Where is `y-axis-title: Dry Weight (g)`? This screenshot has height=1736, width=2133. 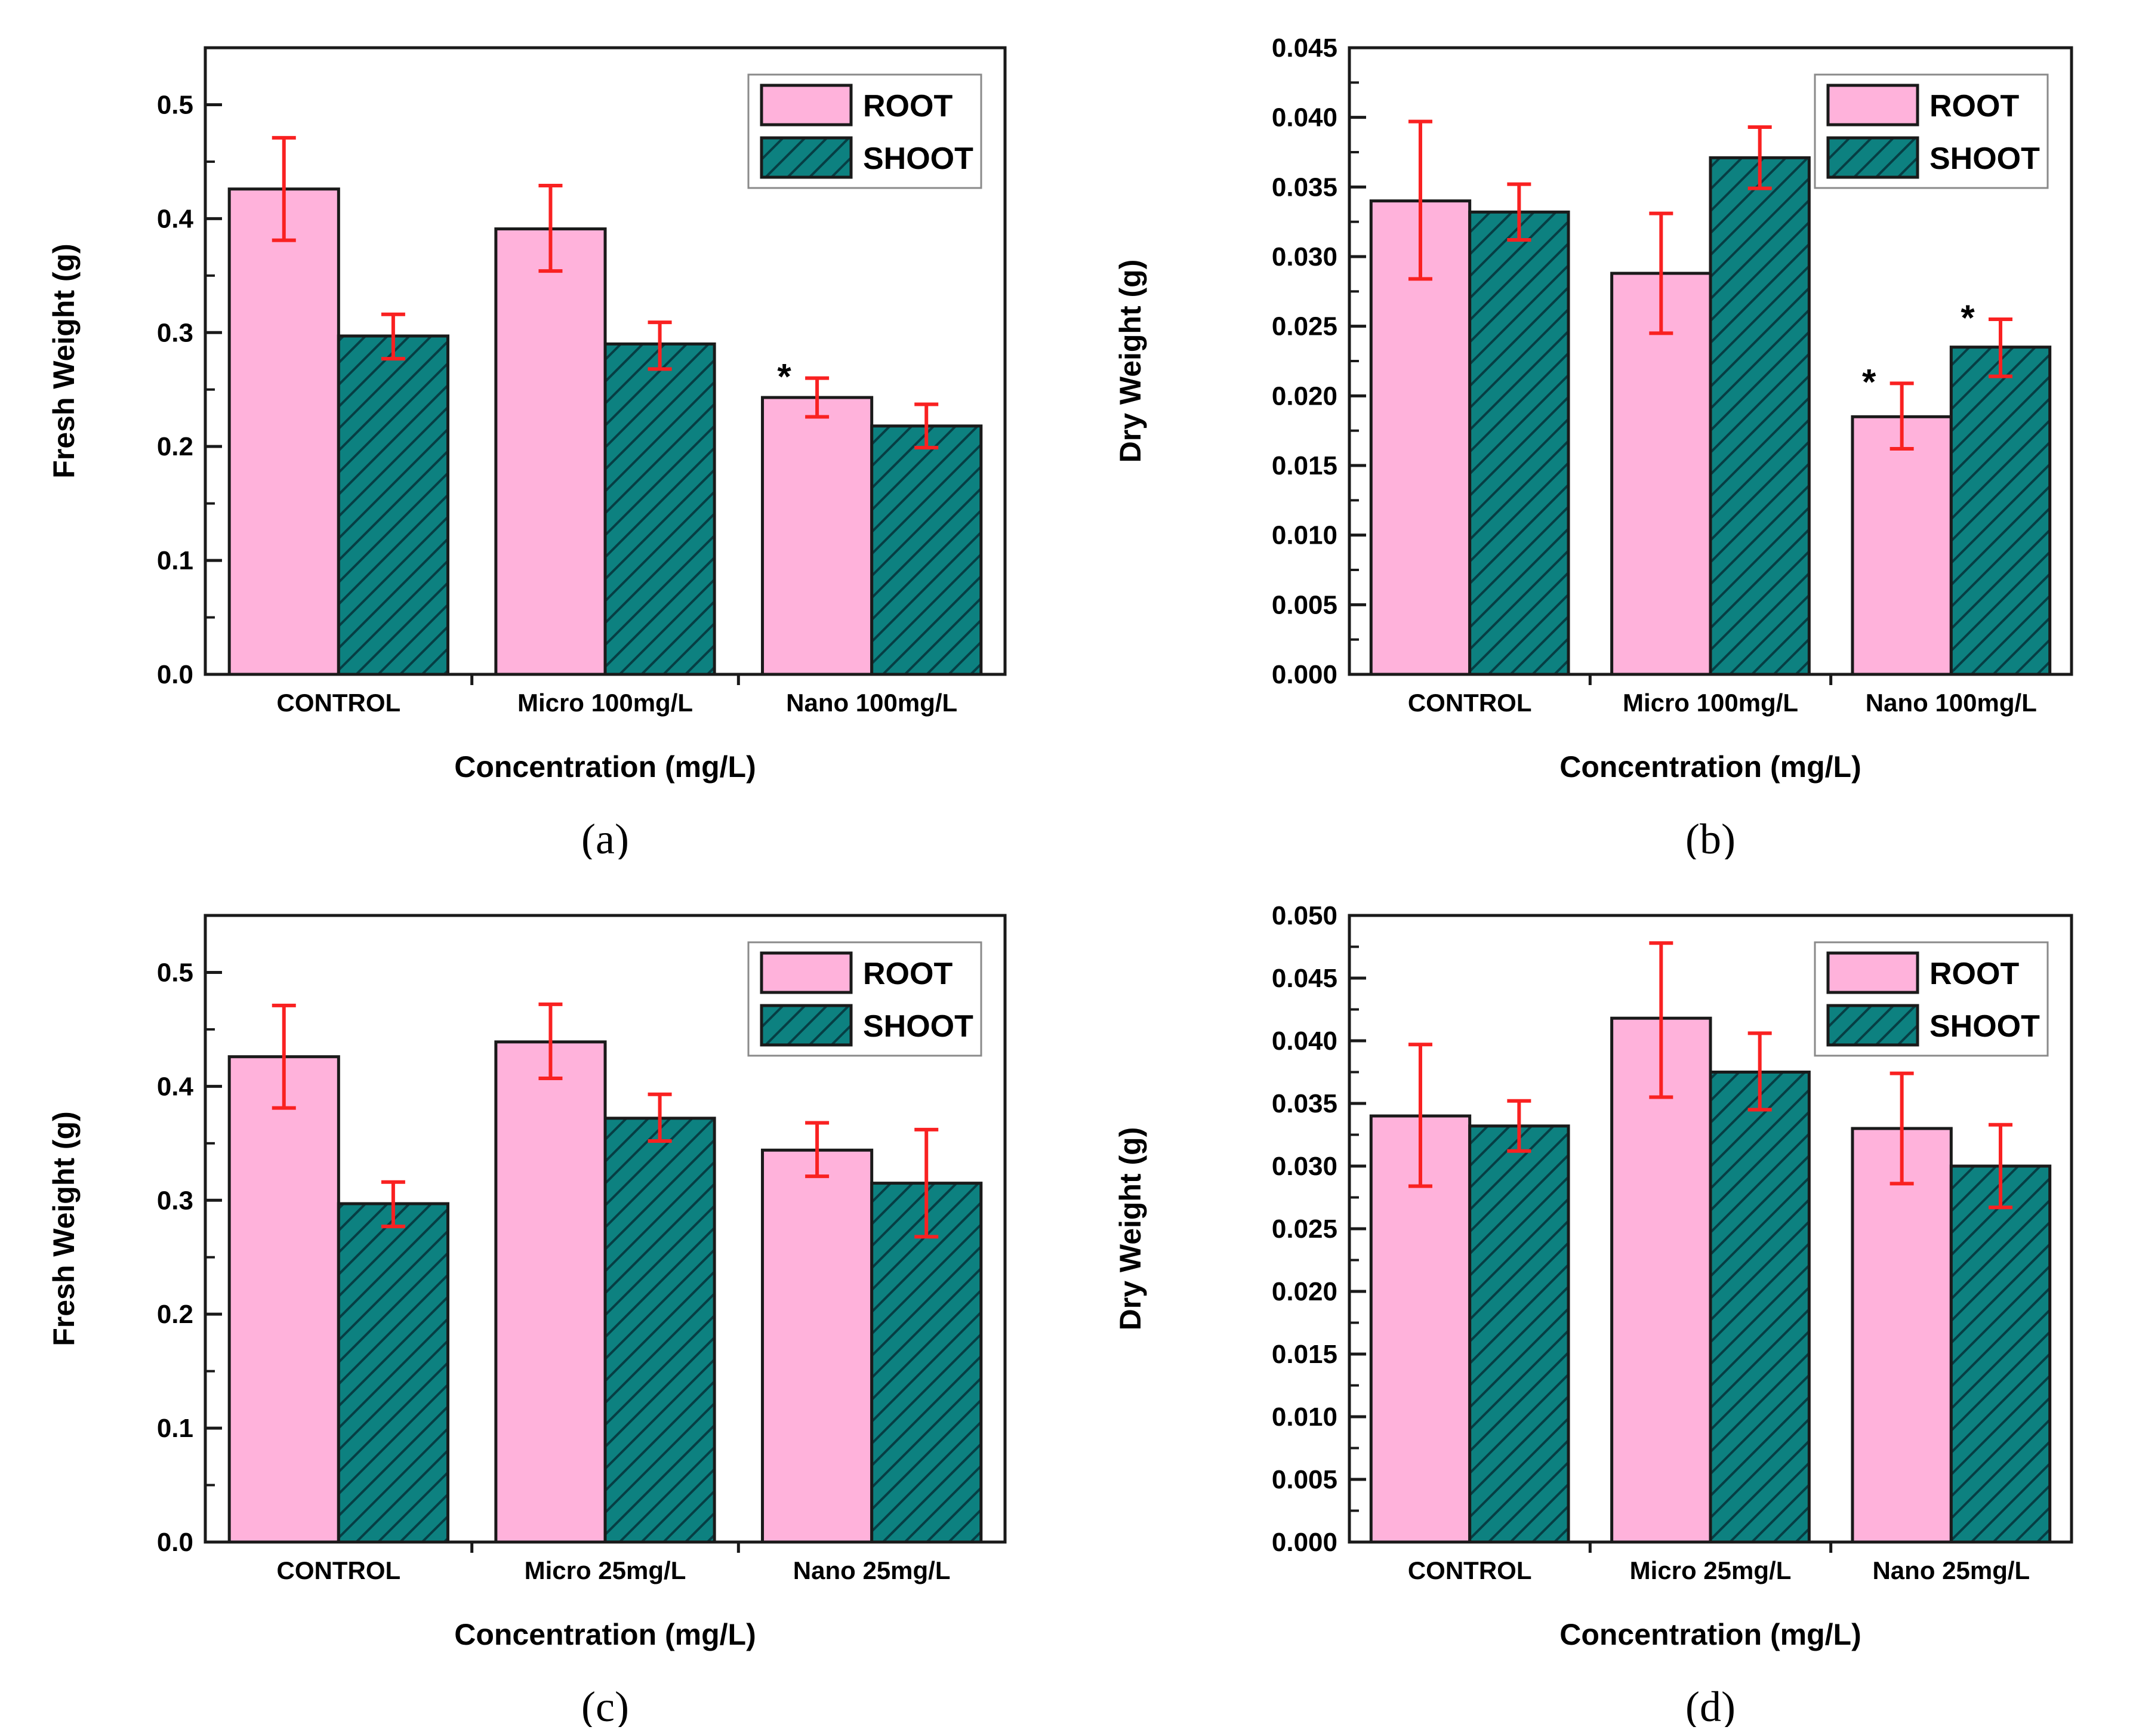
y-axis-title: Dry Weight (g) is located at coordinates (1130, 1229).